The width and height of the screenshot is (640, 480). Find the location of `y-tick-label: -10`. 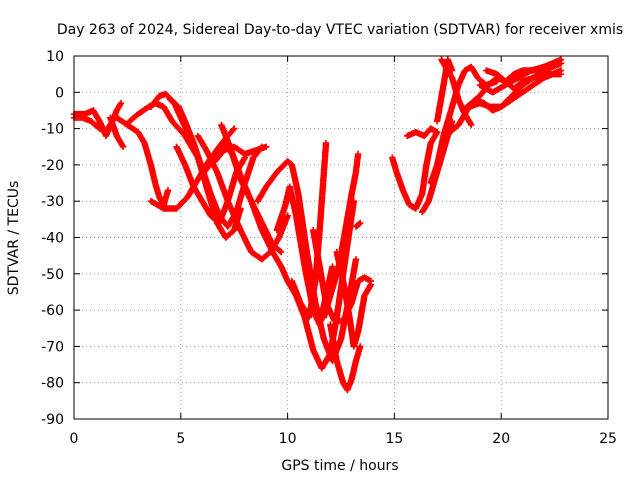

y-tick-label: -10 is located at coordinates (52, 130).